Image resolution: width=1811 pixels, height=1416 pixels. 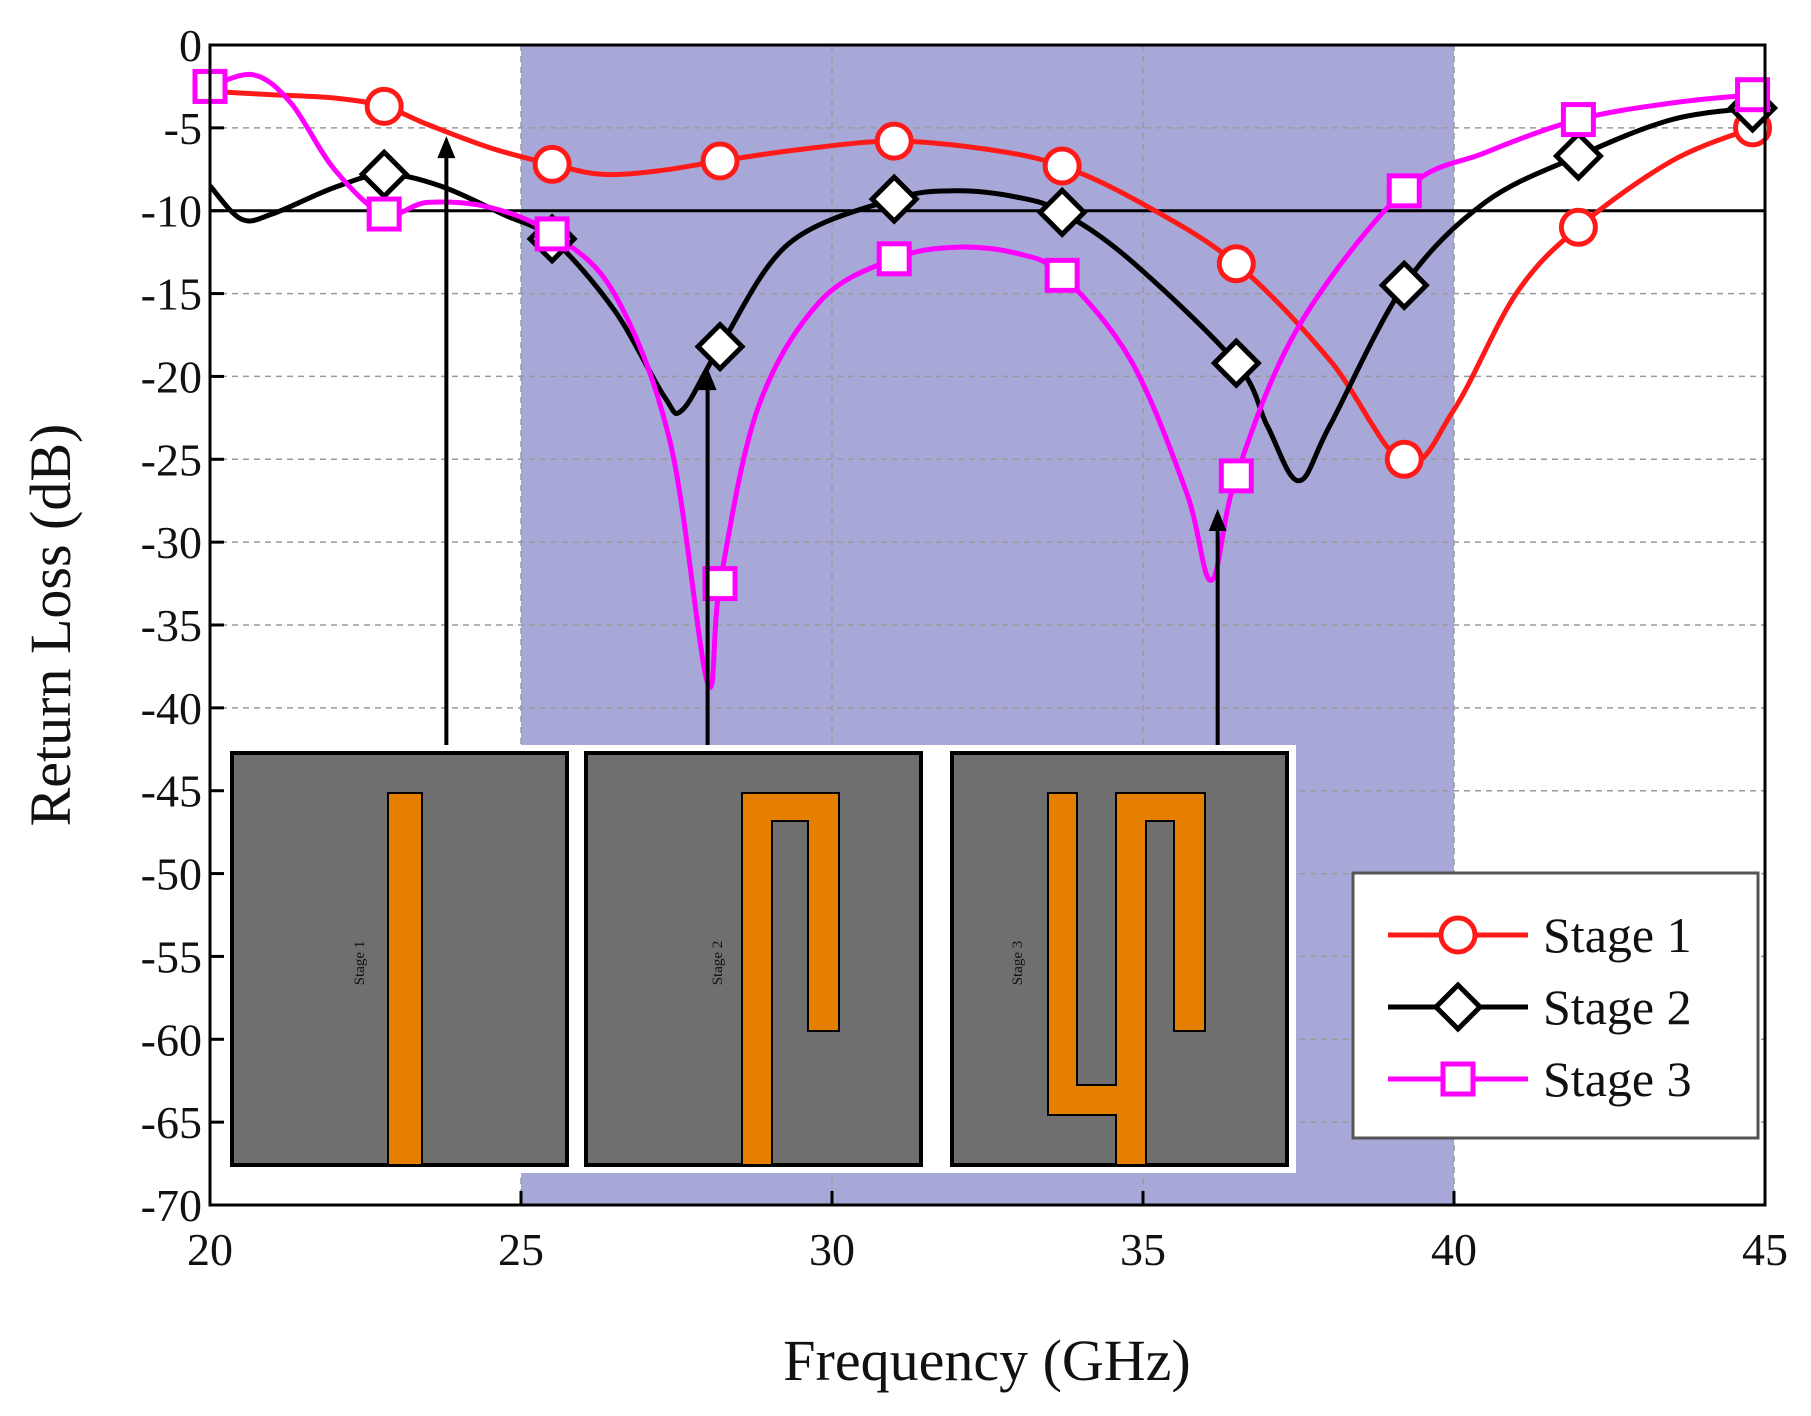 I want to click on x-tick-label: 45, so click(x=1765, y=1249).